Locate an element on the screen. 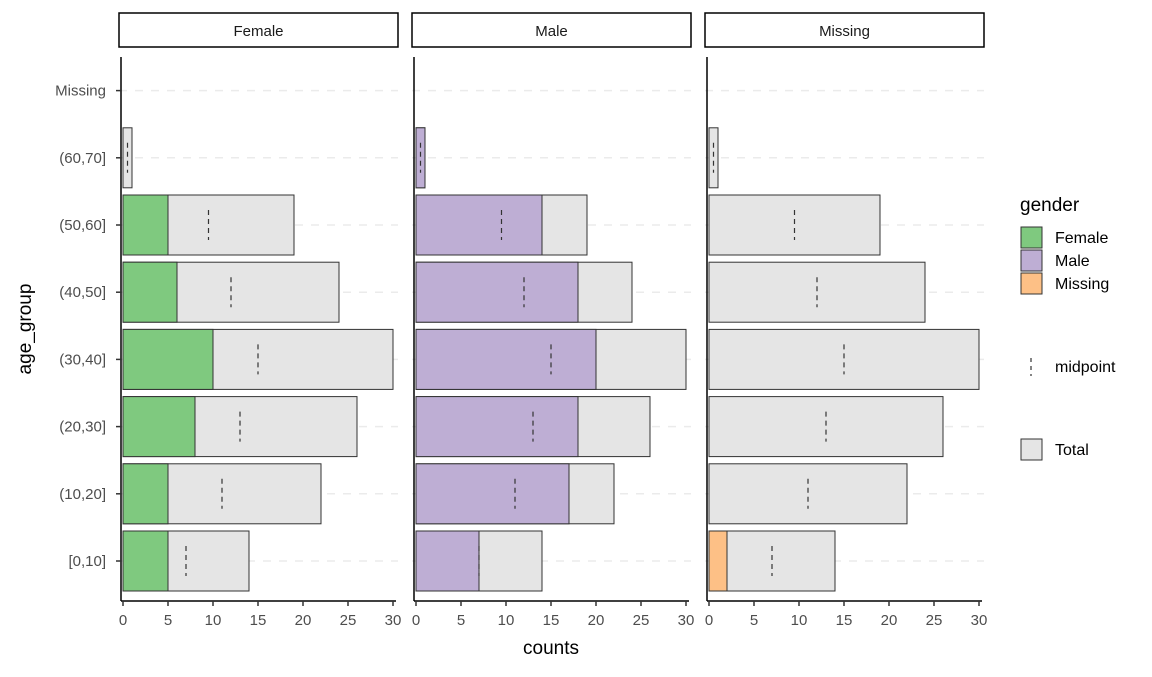  legend-midpoint-label: midpoint is located at coordinates (1085, 367).